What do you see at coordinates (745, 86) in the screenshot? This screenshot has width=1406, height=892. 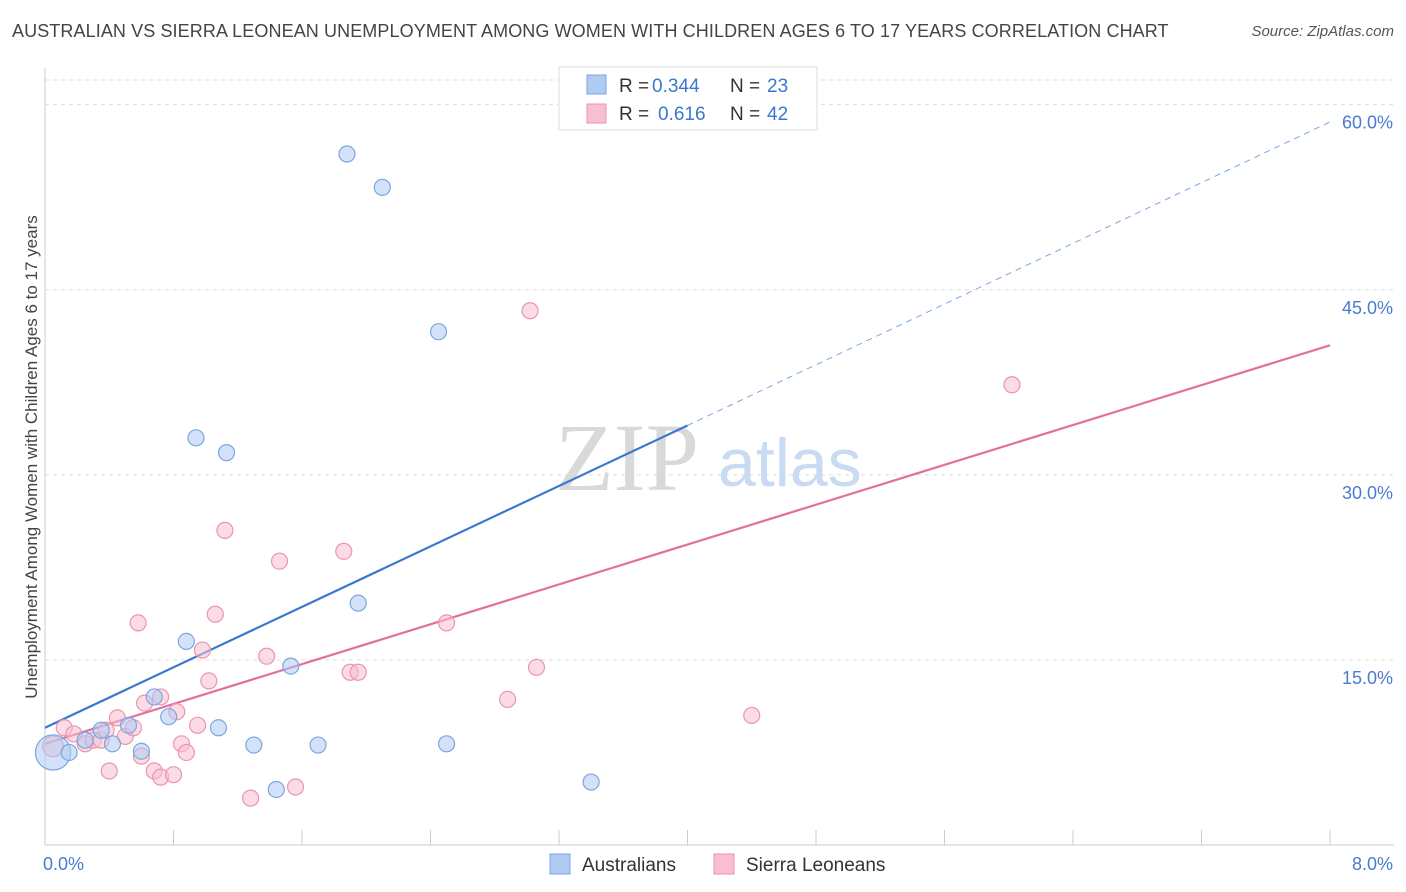 I see `legend-n-label-australians: N =` at bounding box center [745, 86].